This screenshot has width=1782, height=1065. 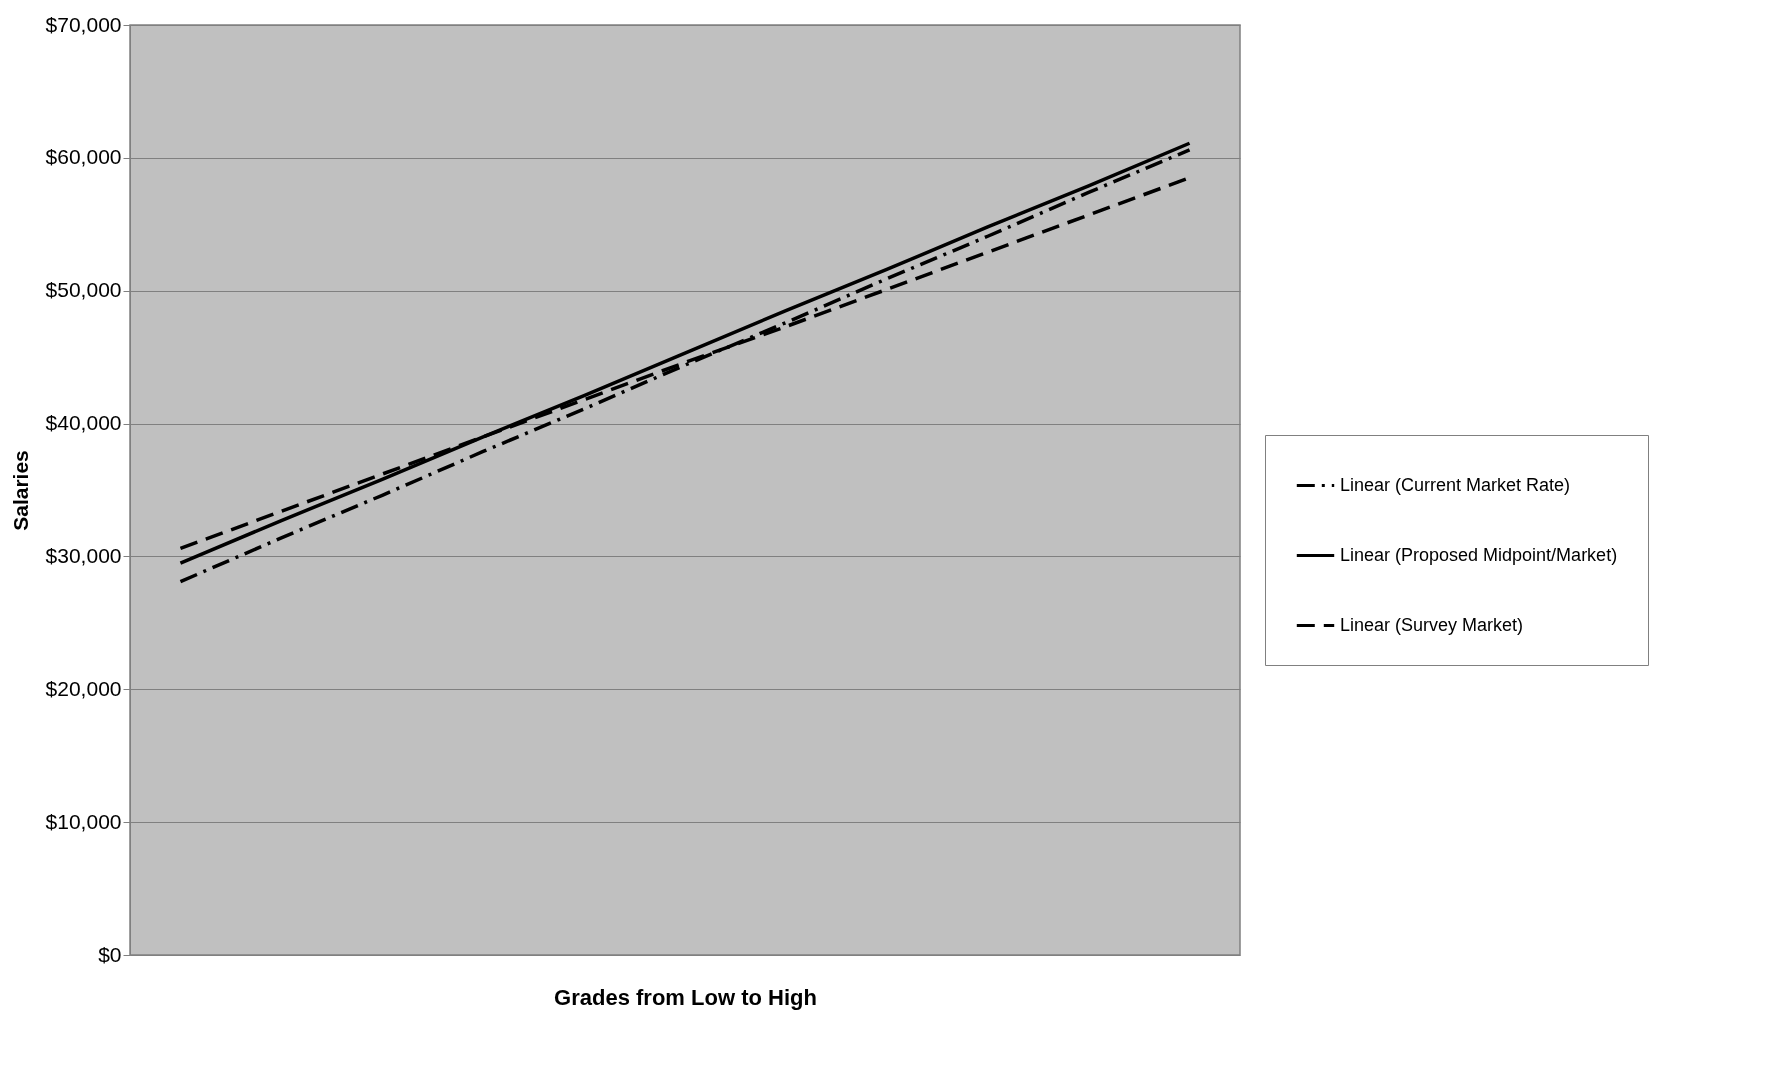 What do you see at coordinates (83, 157) in the screenshot?
I see `y-tick-label: $60,000` at bounding box center [83, 157].